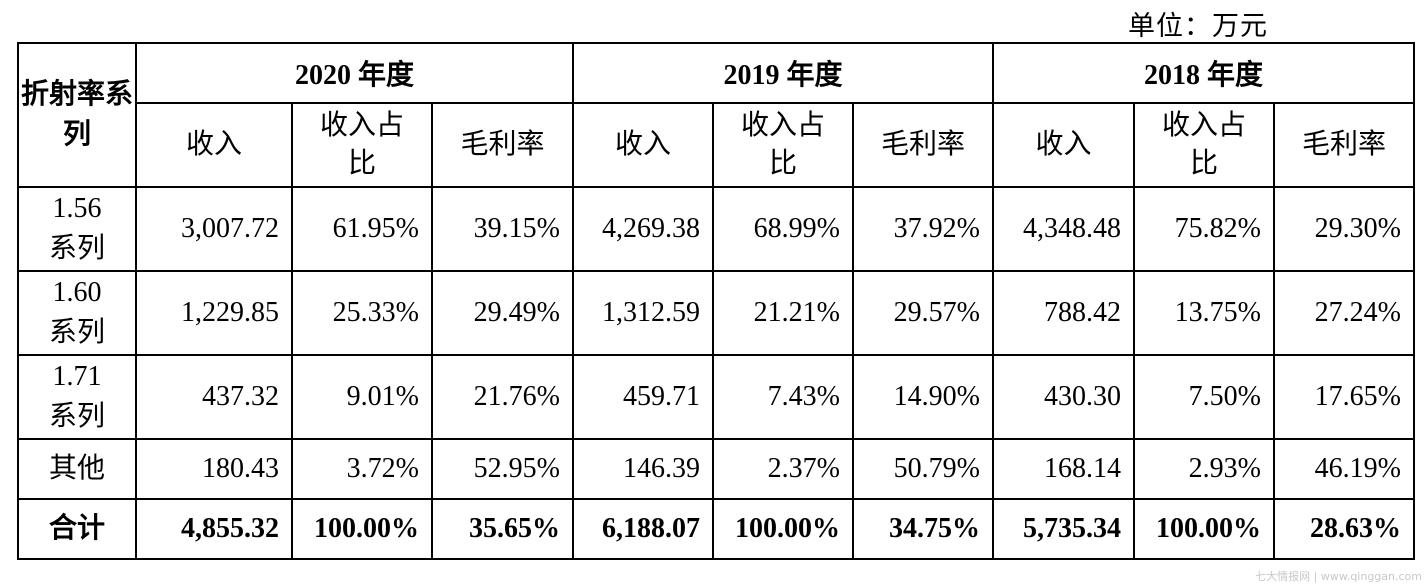 This screenshot has height=586, width=1428. Describe the element at coordinates (77, 397) in the screenshot. I see `row-label: 1.71 系列` at that location.